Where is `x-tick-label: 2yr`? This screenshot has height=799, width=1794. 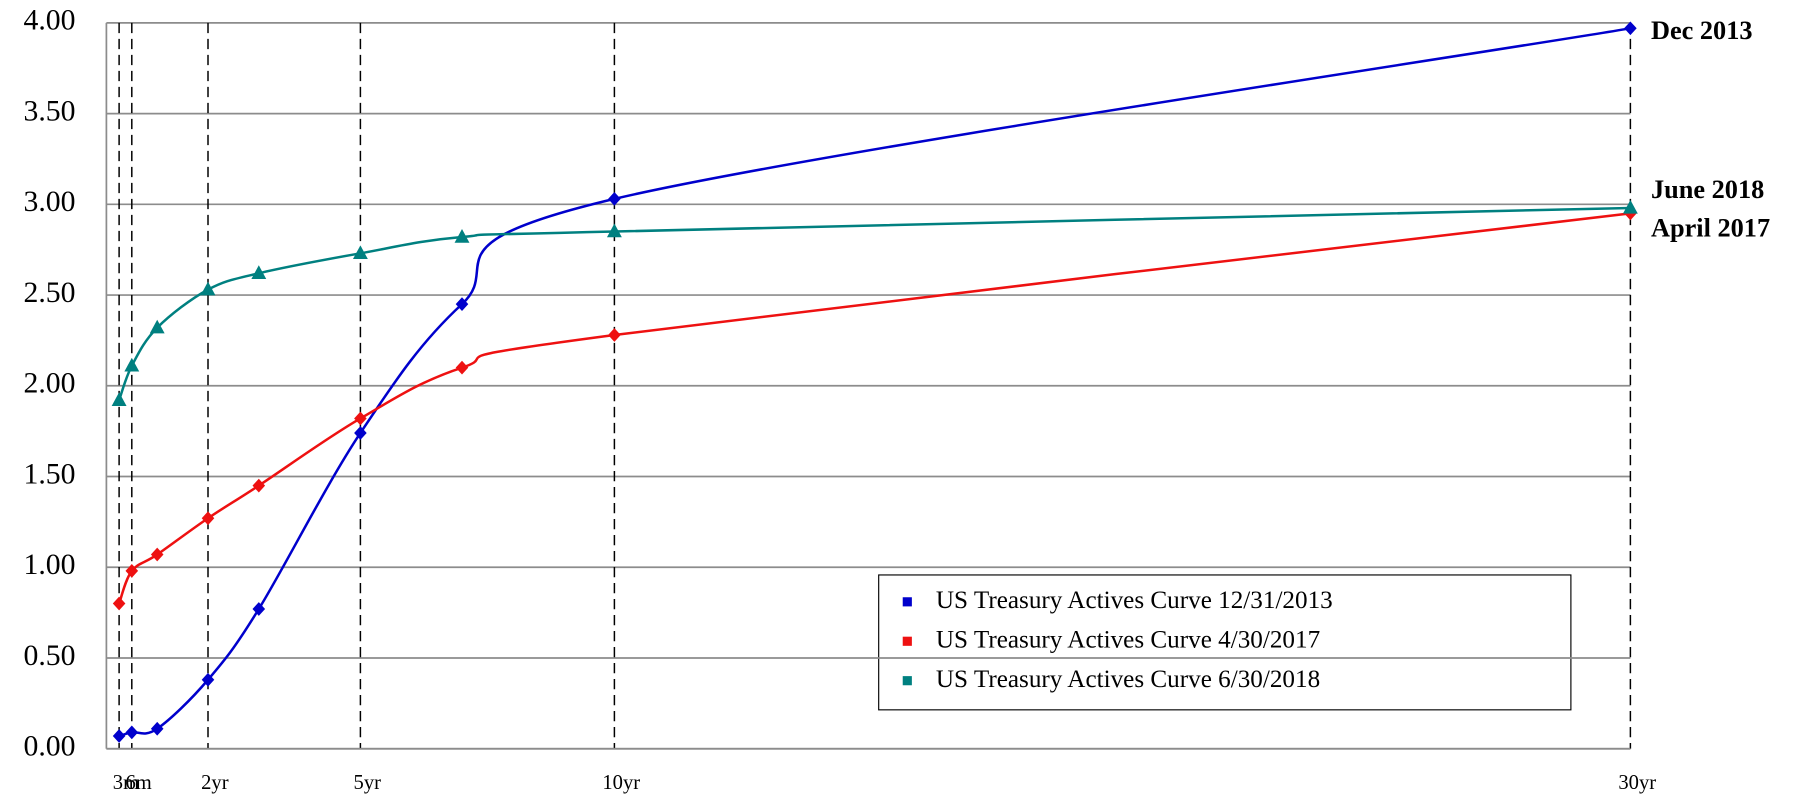 x-tick-label: 2yr is located at coordinates (215, 783).